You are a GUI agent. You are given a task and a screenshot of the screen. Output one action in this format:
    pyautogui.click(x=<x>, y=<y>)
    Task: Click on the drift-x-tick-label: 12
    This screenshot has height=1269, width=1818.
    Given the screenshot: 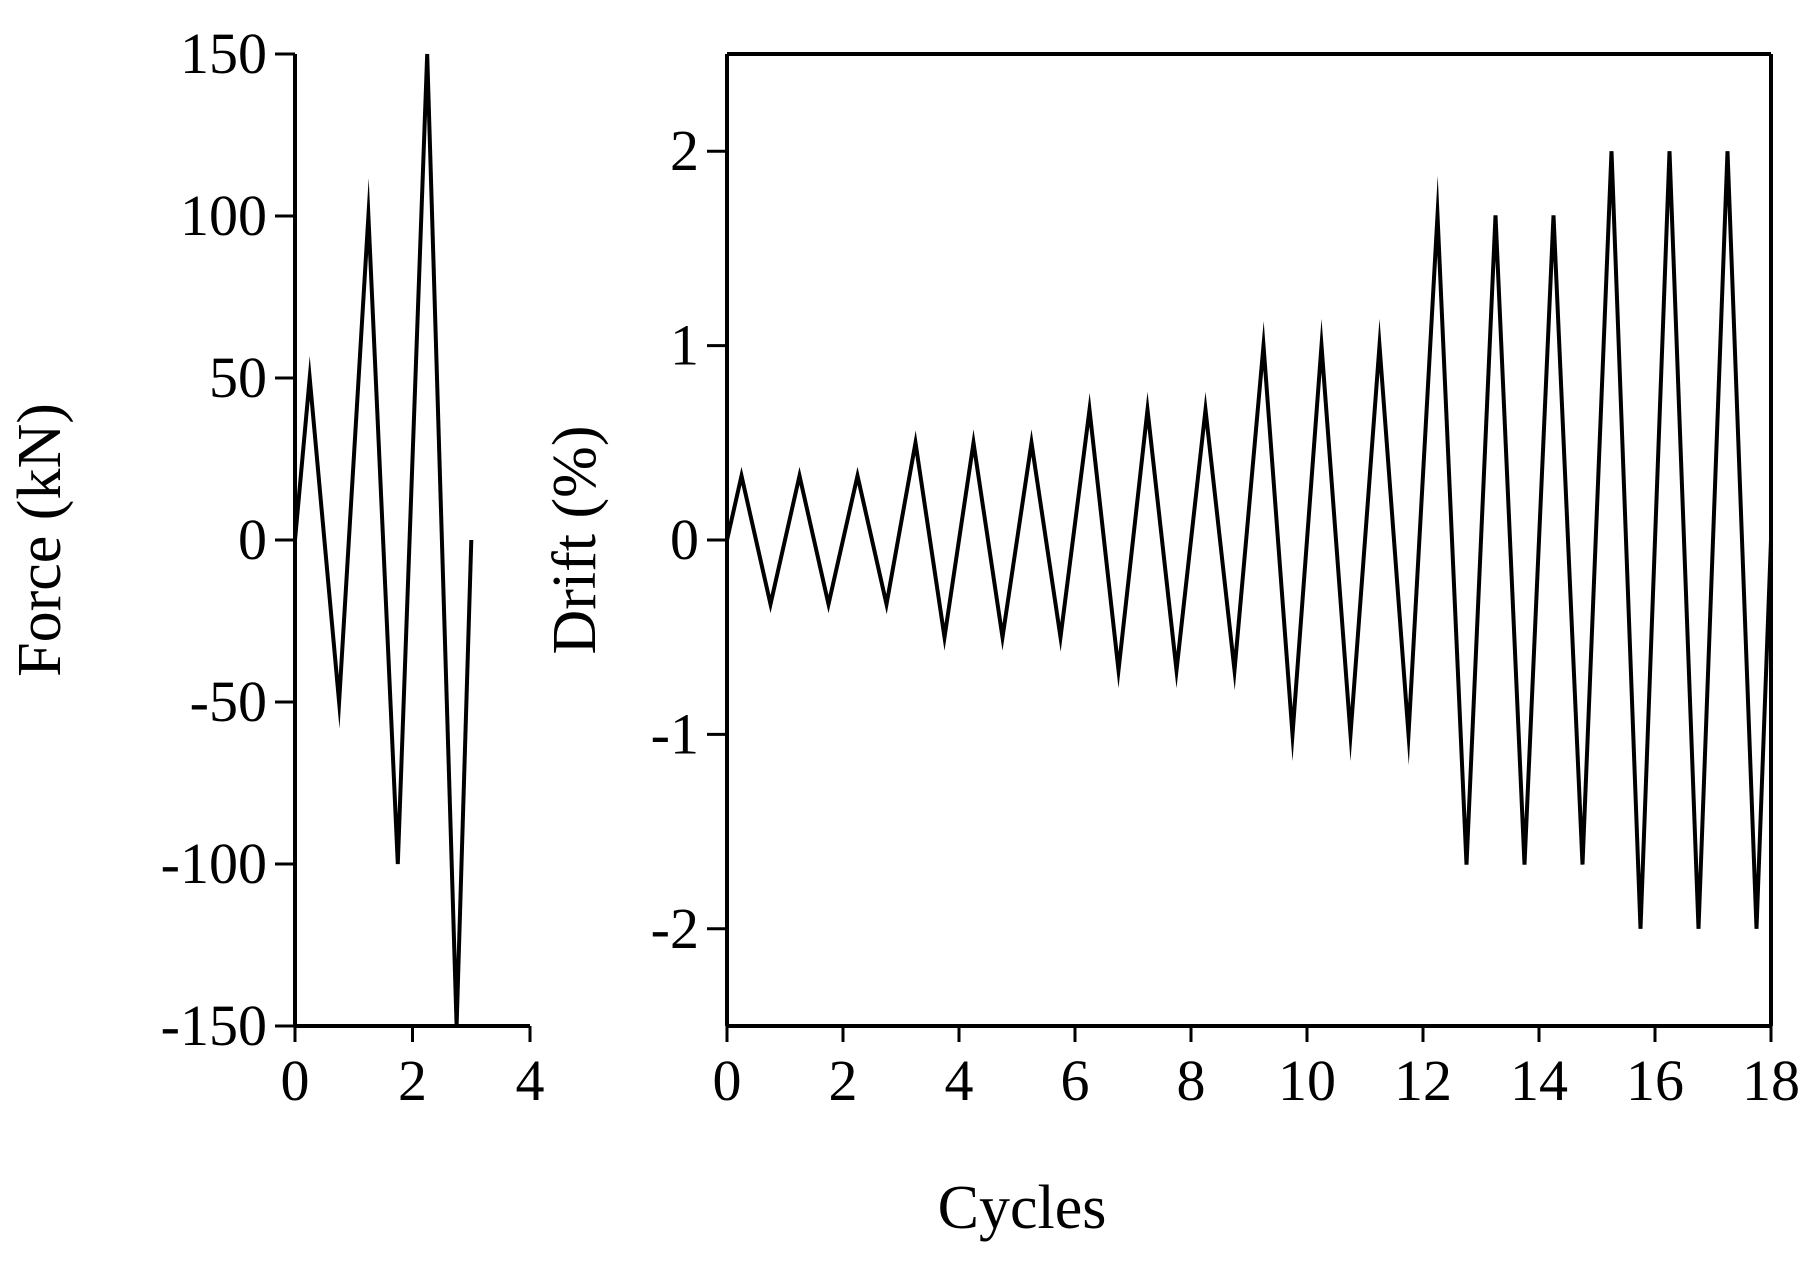 What is the action you would take?
    pyautogui.click(x=1423, y=1080)
    